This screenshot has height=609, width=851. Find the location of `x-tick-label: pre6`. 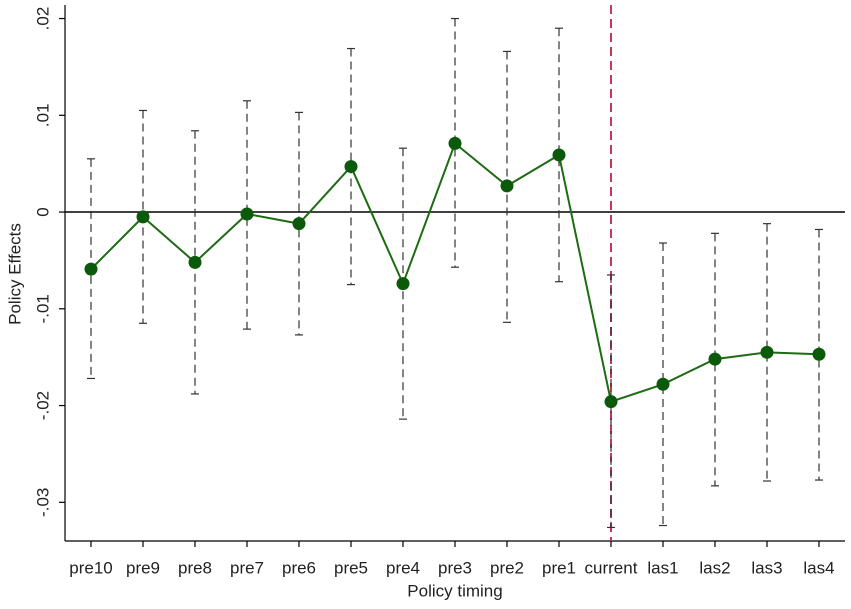

x-tick-label: pre6 is located at coordinates (299, 567).